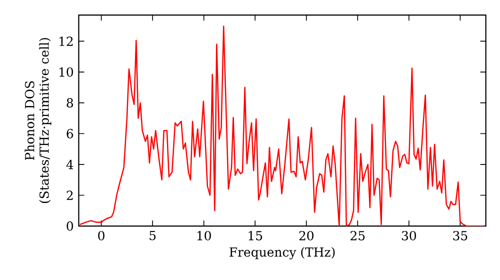 The image size is (500, 280). I want to click on y-tick-label: 10, so click(67, 72).